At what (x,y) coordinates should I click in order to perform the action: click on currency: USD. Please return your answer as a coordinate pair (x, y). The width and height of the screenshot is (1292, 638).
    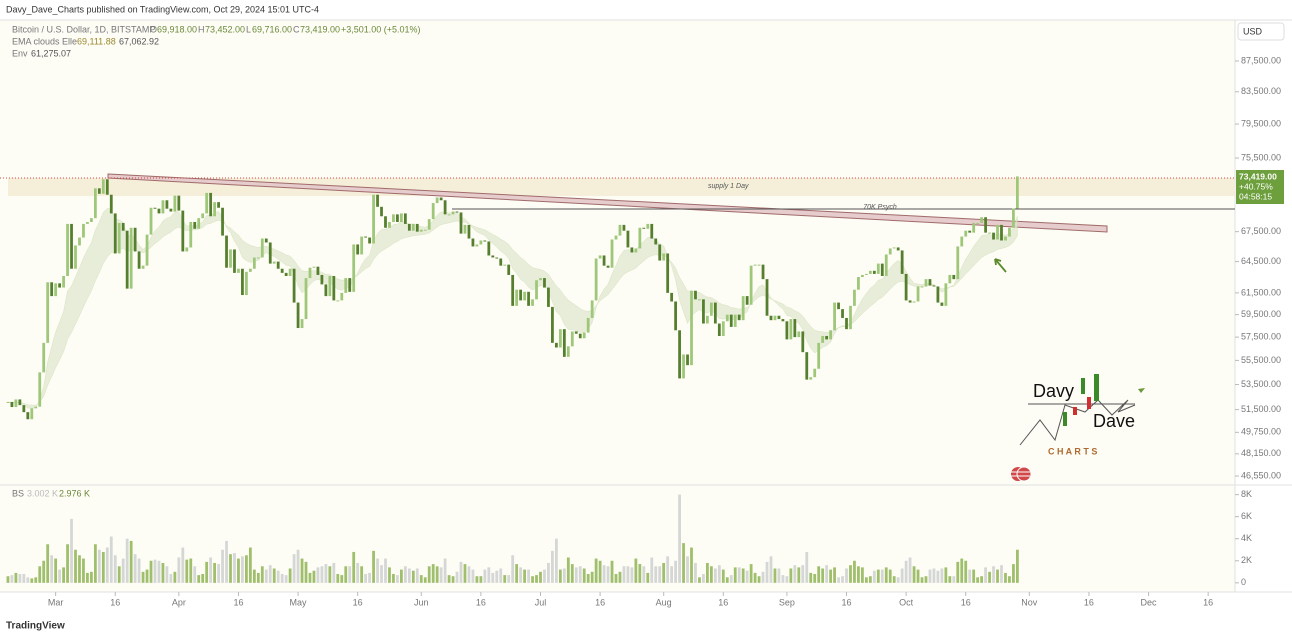
    Looking at the image, I should click on (1253, 31).